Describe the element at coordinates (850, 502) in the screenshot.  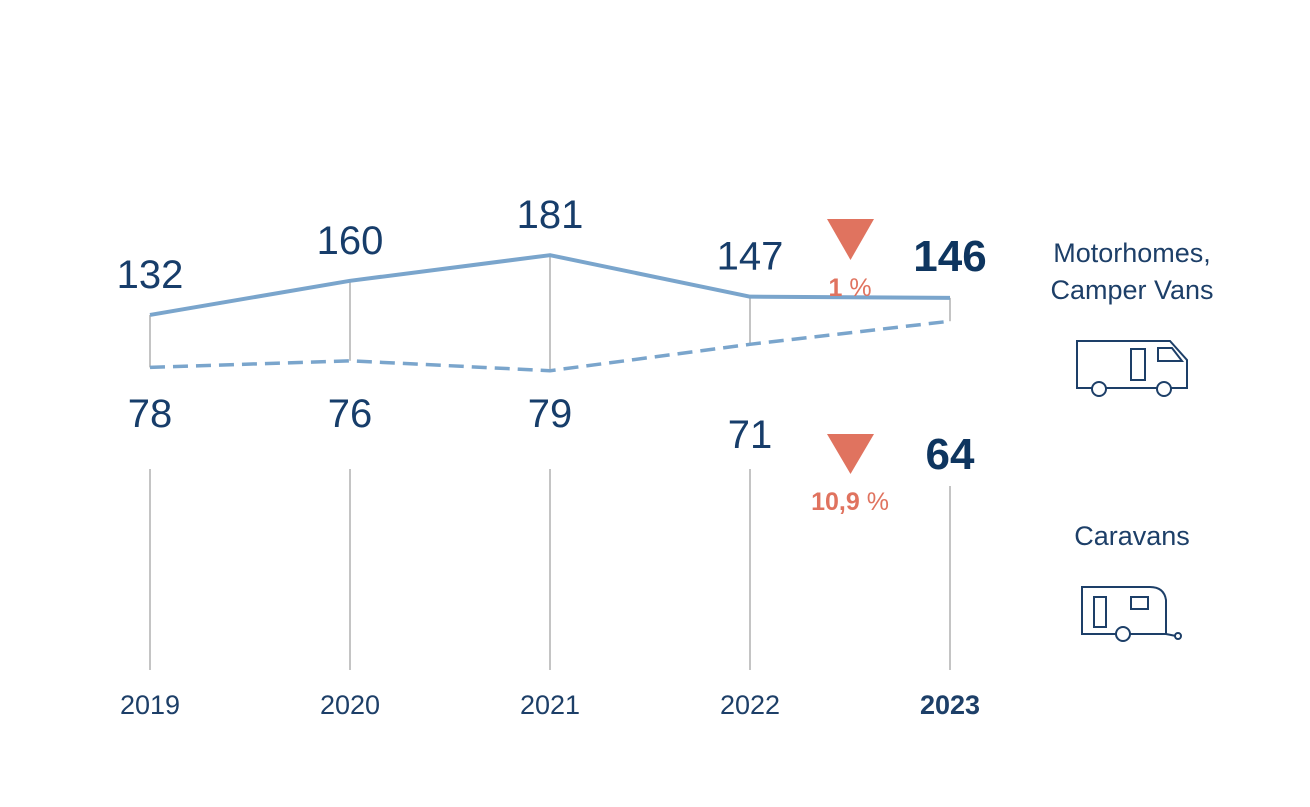
I see `change-label-caravans: 10,9 %` at that location.